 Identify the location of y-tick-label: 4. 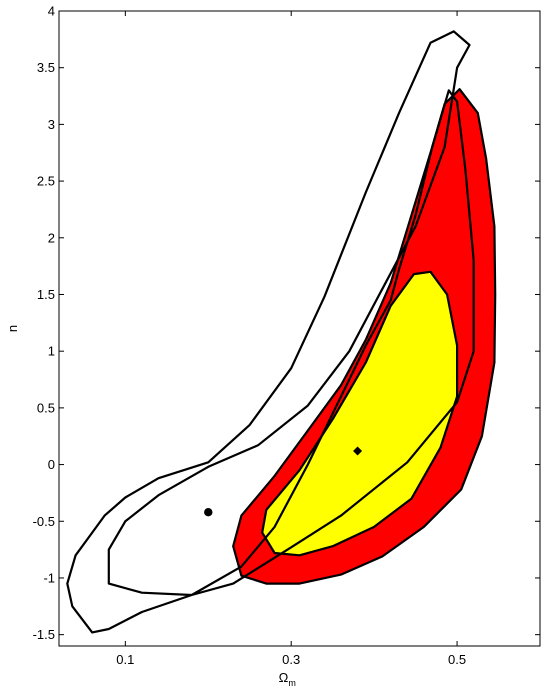
(51, 11).